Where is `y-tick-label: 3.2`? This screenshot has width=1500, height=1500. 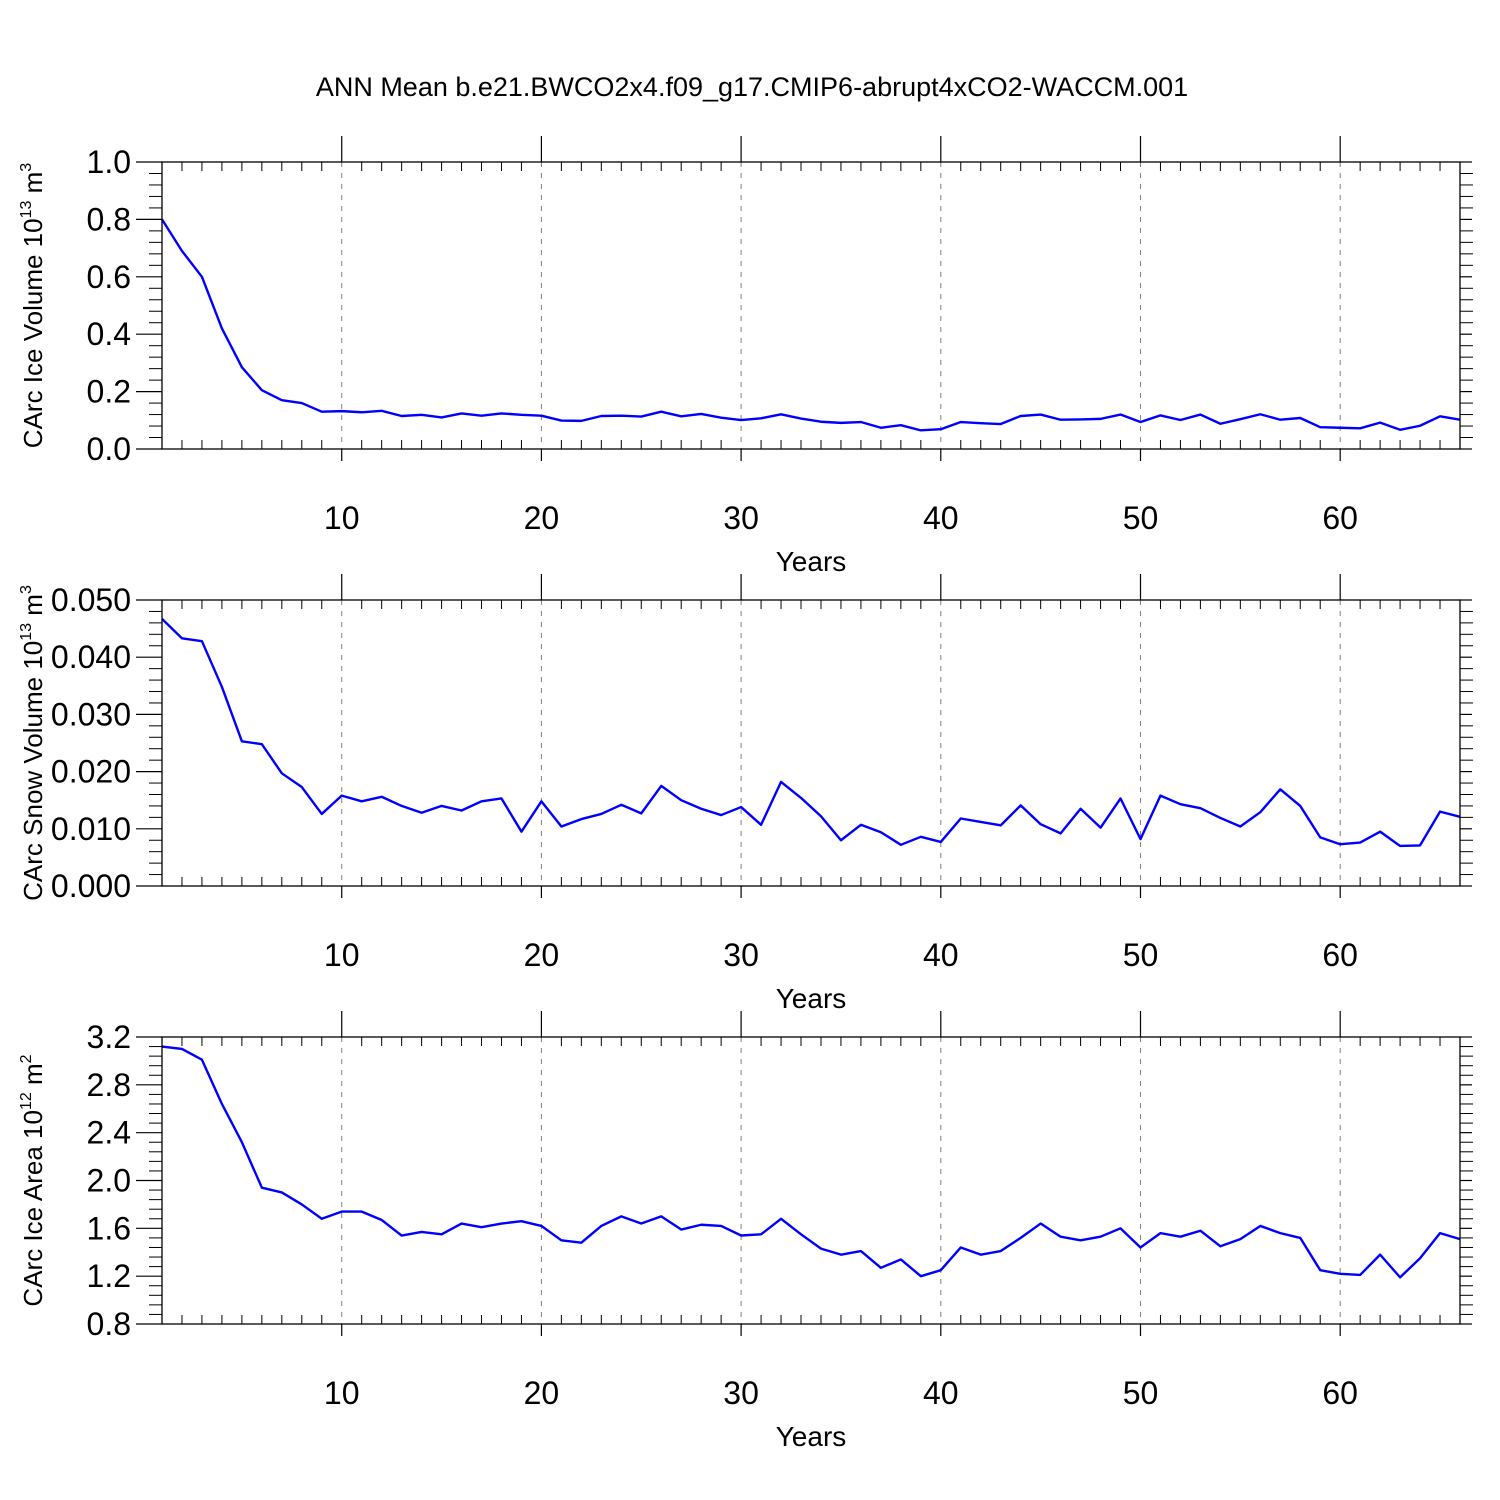
y-tick-label: 3.2 is located at coordinates (109, 1037).